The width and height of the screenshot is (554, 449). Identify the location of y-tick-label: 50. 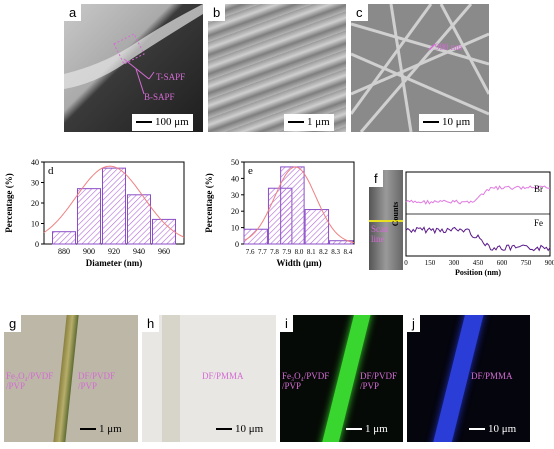
(235, 162).